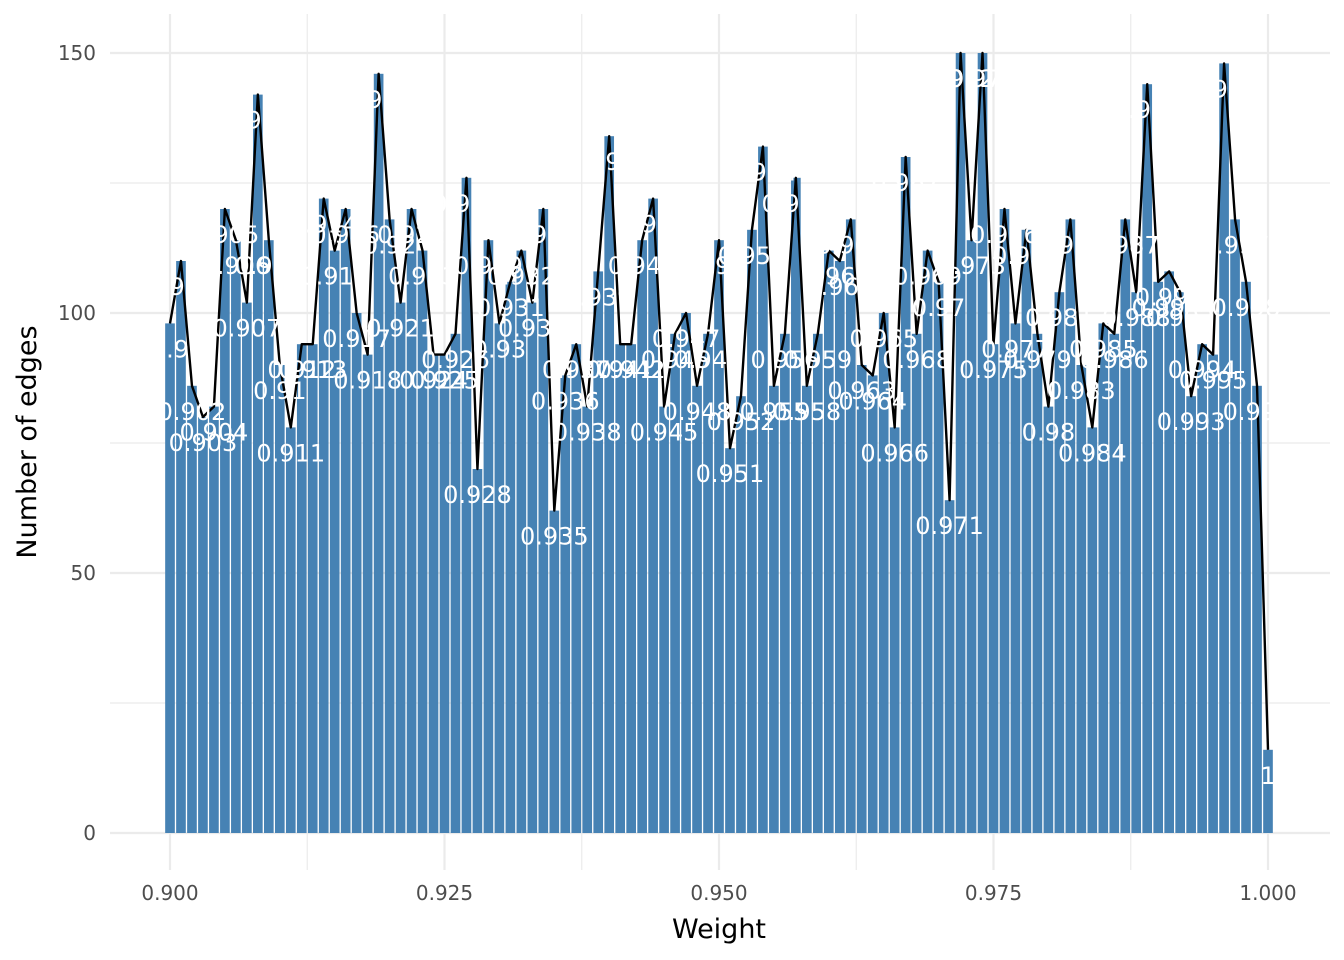  What do you see at coordinates (543, 235) in the screenshot?
I see `bar-label: 0.934` at bounding box center [543, 235].